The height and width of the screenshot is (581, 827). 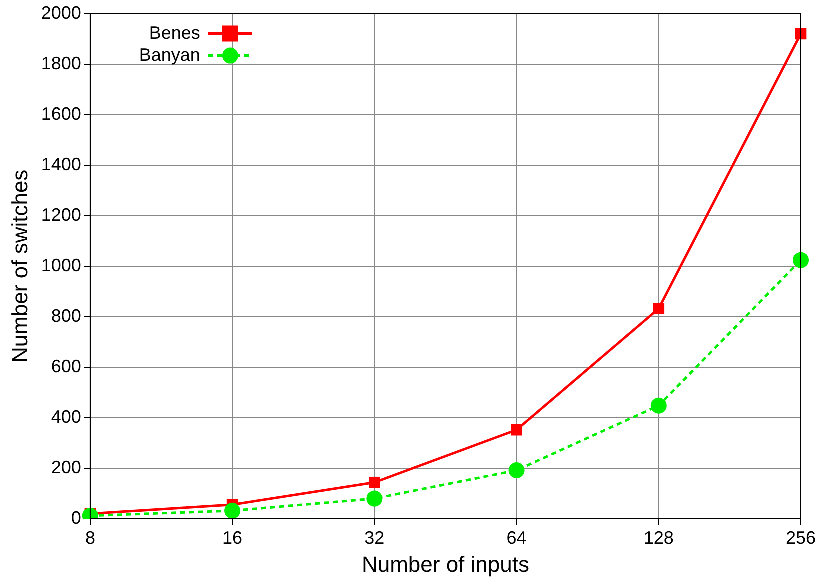 What do you see at coordinates (446, 564) in the screenshot?
I see `x-axis-title: Number of inputs` at bounding box center [446, 564].